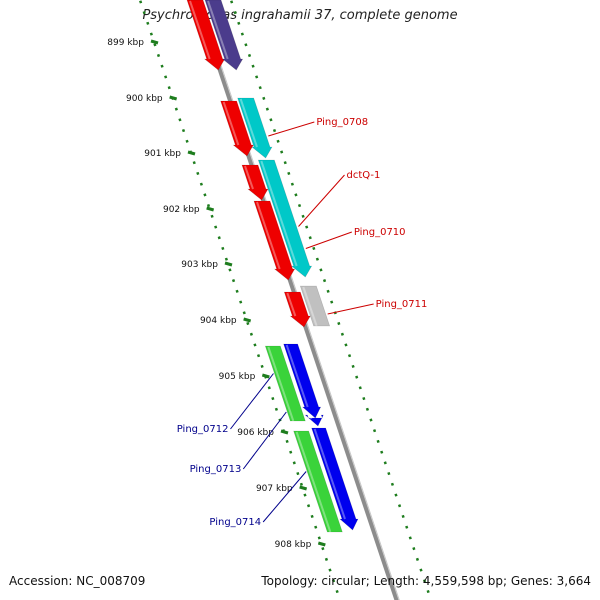 The height and width of the screenshot is (600, 600). What do you see at coordinates (274, 489) in the screenshot?
I see `ruler-label: 907 kbp` at bounding box center [274, 489].